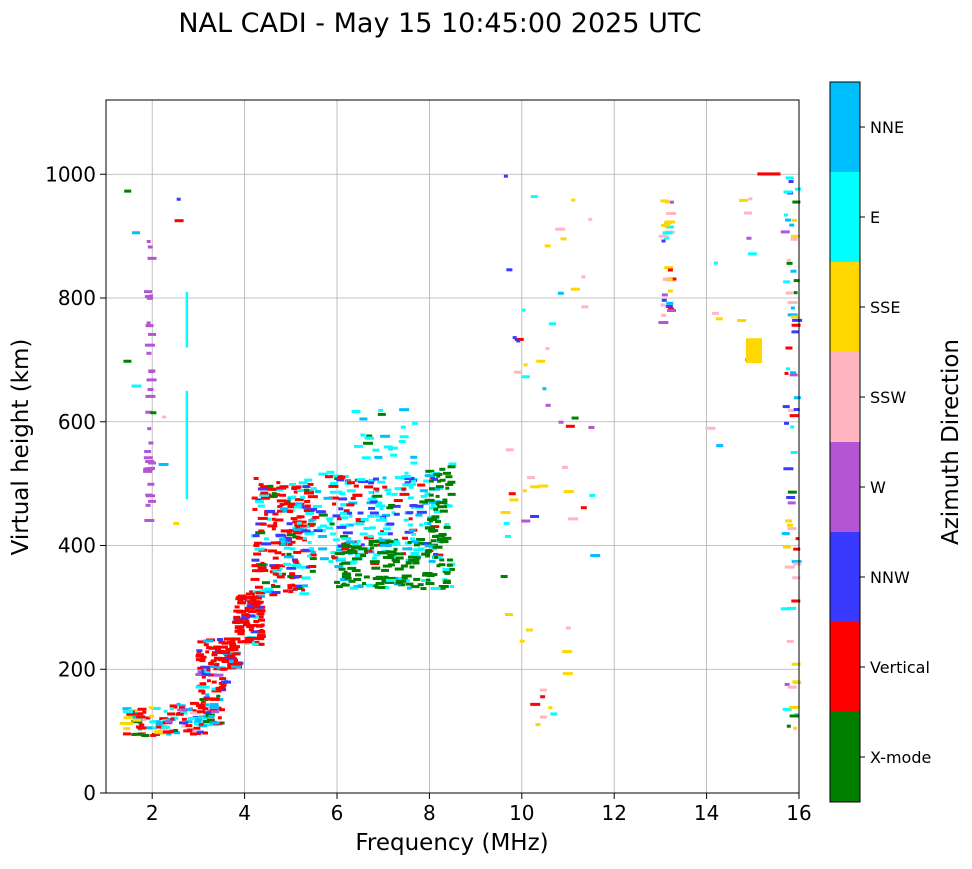  What do you see at coordinates (900, 757) in the screenshot?
I see `colorbar-label-x-mode: X-mode` at bounding box center [900, 757].